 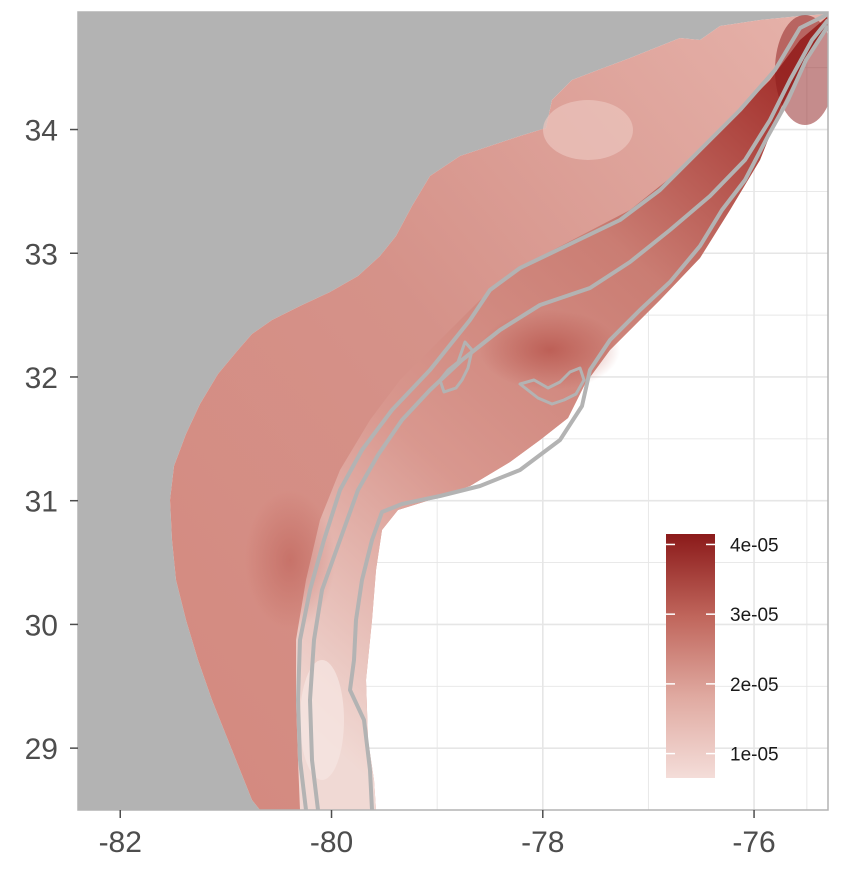 I want to click on x-tick-label: -78, so click(x=542, y=842).